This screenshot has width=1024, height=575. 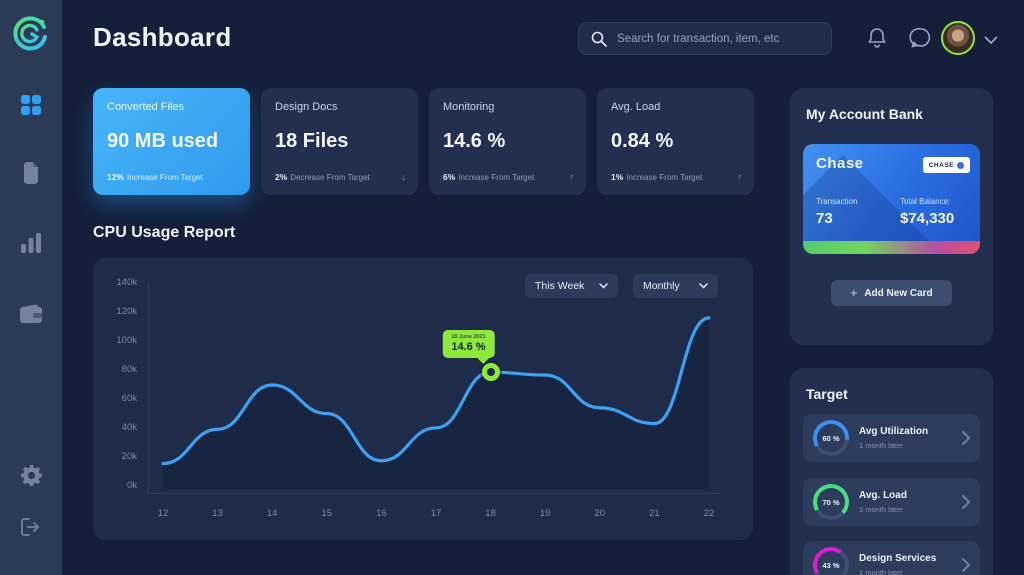 What do you see at coordinates (126, 282) in the screenshot?
I see `y-tick: 140k` at bounding box center [126, 282].